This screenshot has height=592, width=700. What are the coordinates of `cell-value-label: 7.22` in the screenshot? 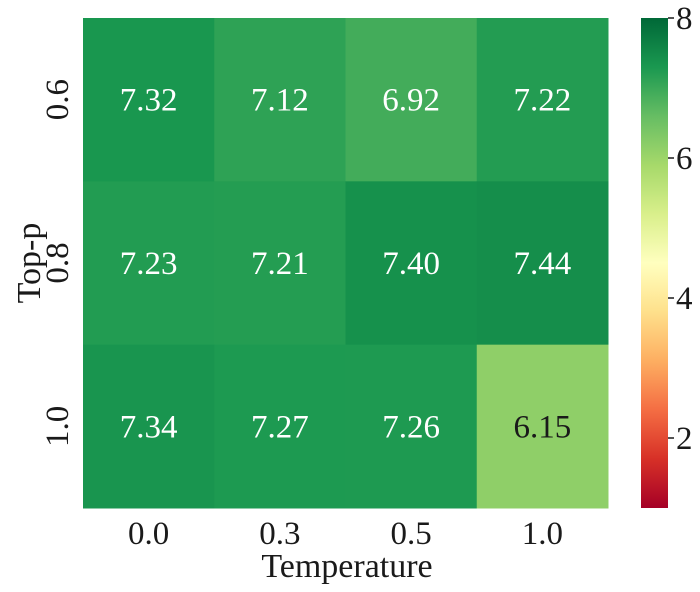 It's located at (543, 101).